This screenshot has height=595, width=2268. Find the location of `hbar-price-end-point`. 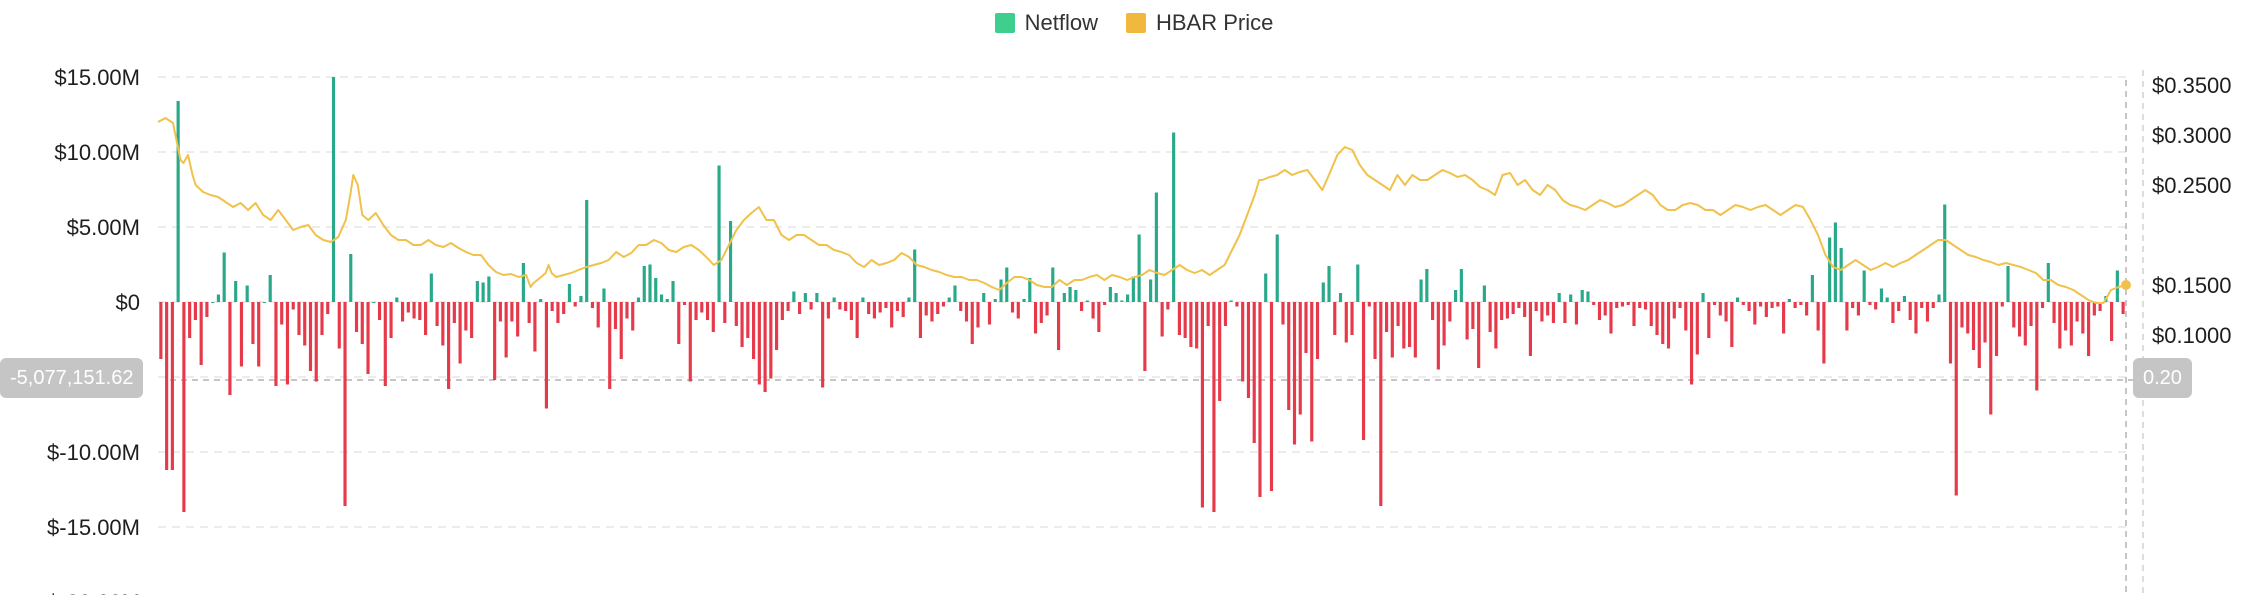

hbar-price-end-point is located at coordinates (2126, 285).